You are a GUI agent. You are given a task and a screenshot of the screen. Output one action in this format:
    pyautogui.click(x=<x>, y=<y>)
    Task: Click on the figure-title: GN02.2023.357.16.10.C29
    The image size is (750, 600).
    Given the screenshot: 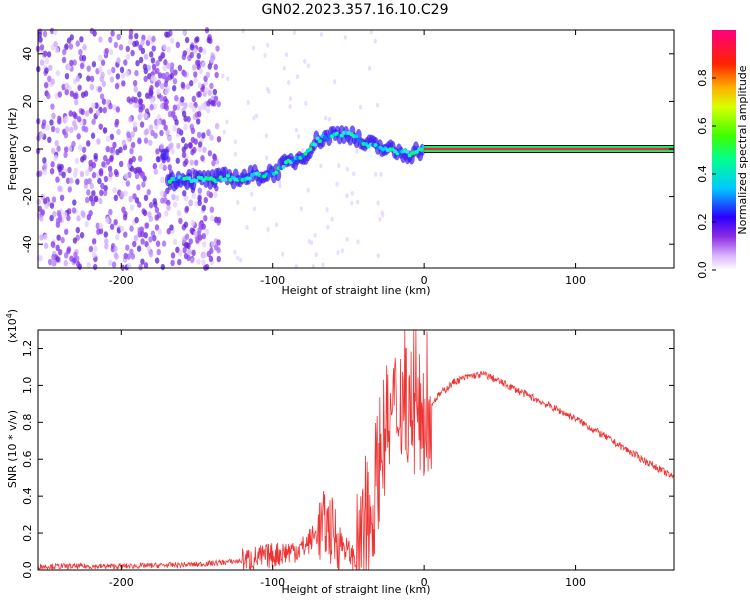 What is the action you would take?
    pyautogui.click(x=355, y=10)
    